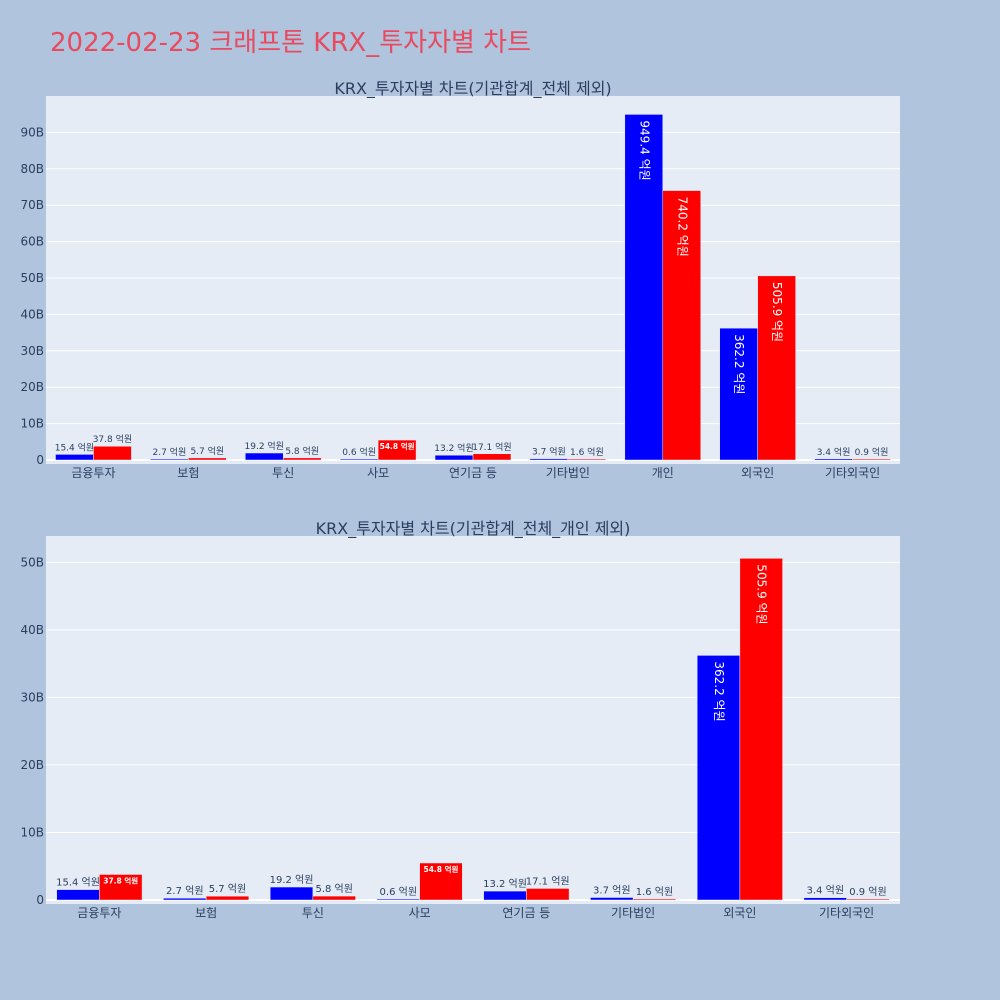 The height and width of the screenshot is (1000, 1000). Describe the element at coordinates (32, 169) in the screenshot. I see `y-tick-label: 80B` at that location.